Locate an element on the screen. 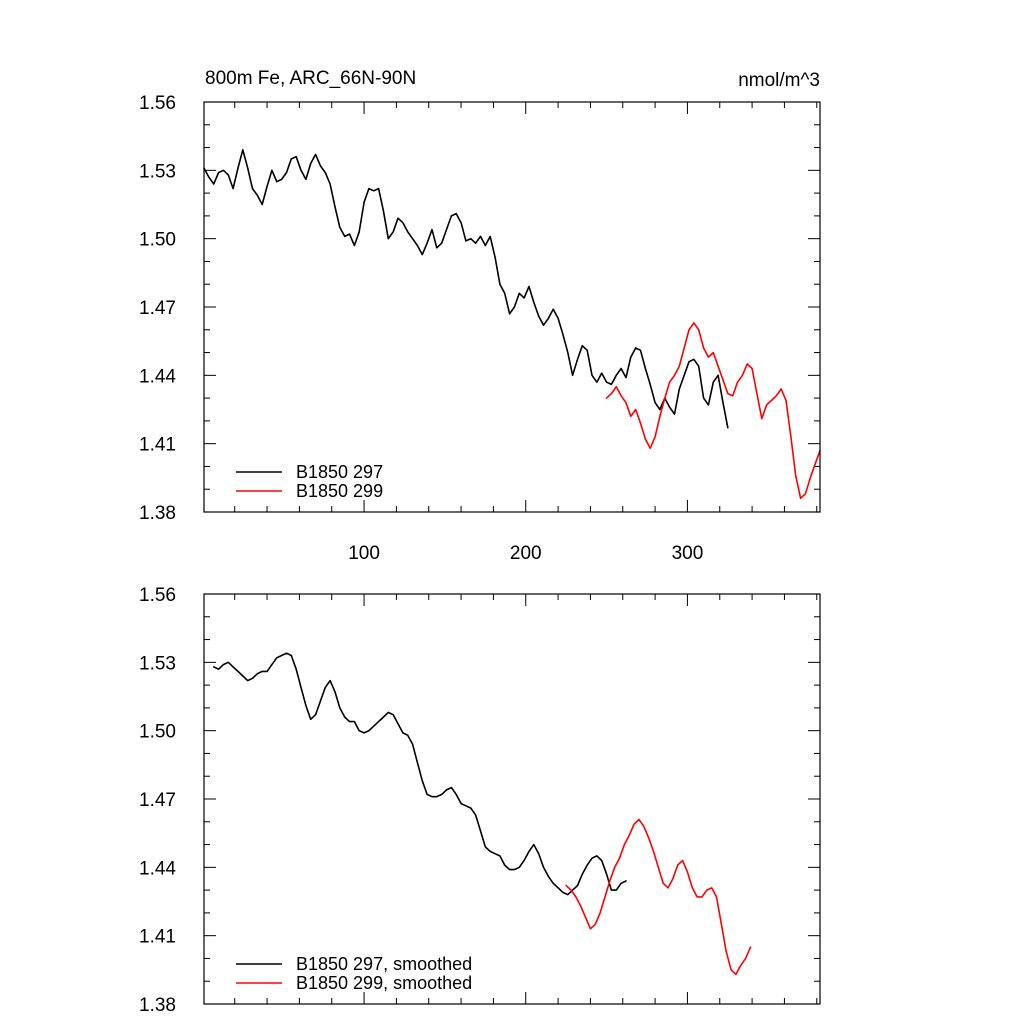 The image size is (1024, 1024). bottom-ytick-label: 1.56 is located at coordinates (157, 595).